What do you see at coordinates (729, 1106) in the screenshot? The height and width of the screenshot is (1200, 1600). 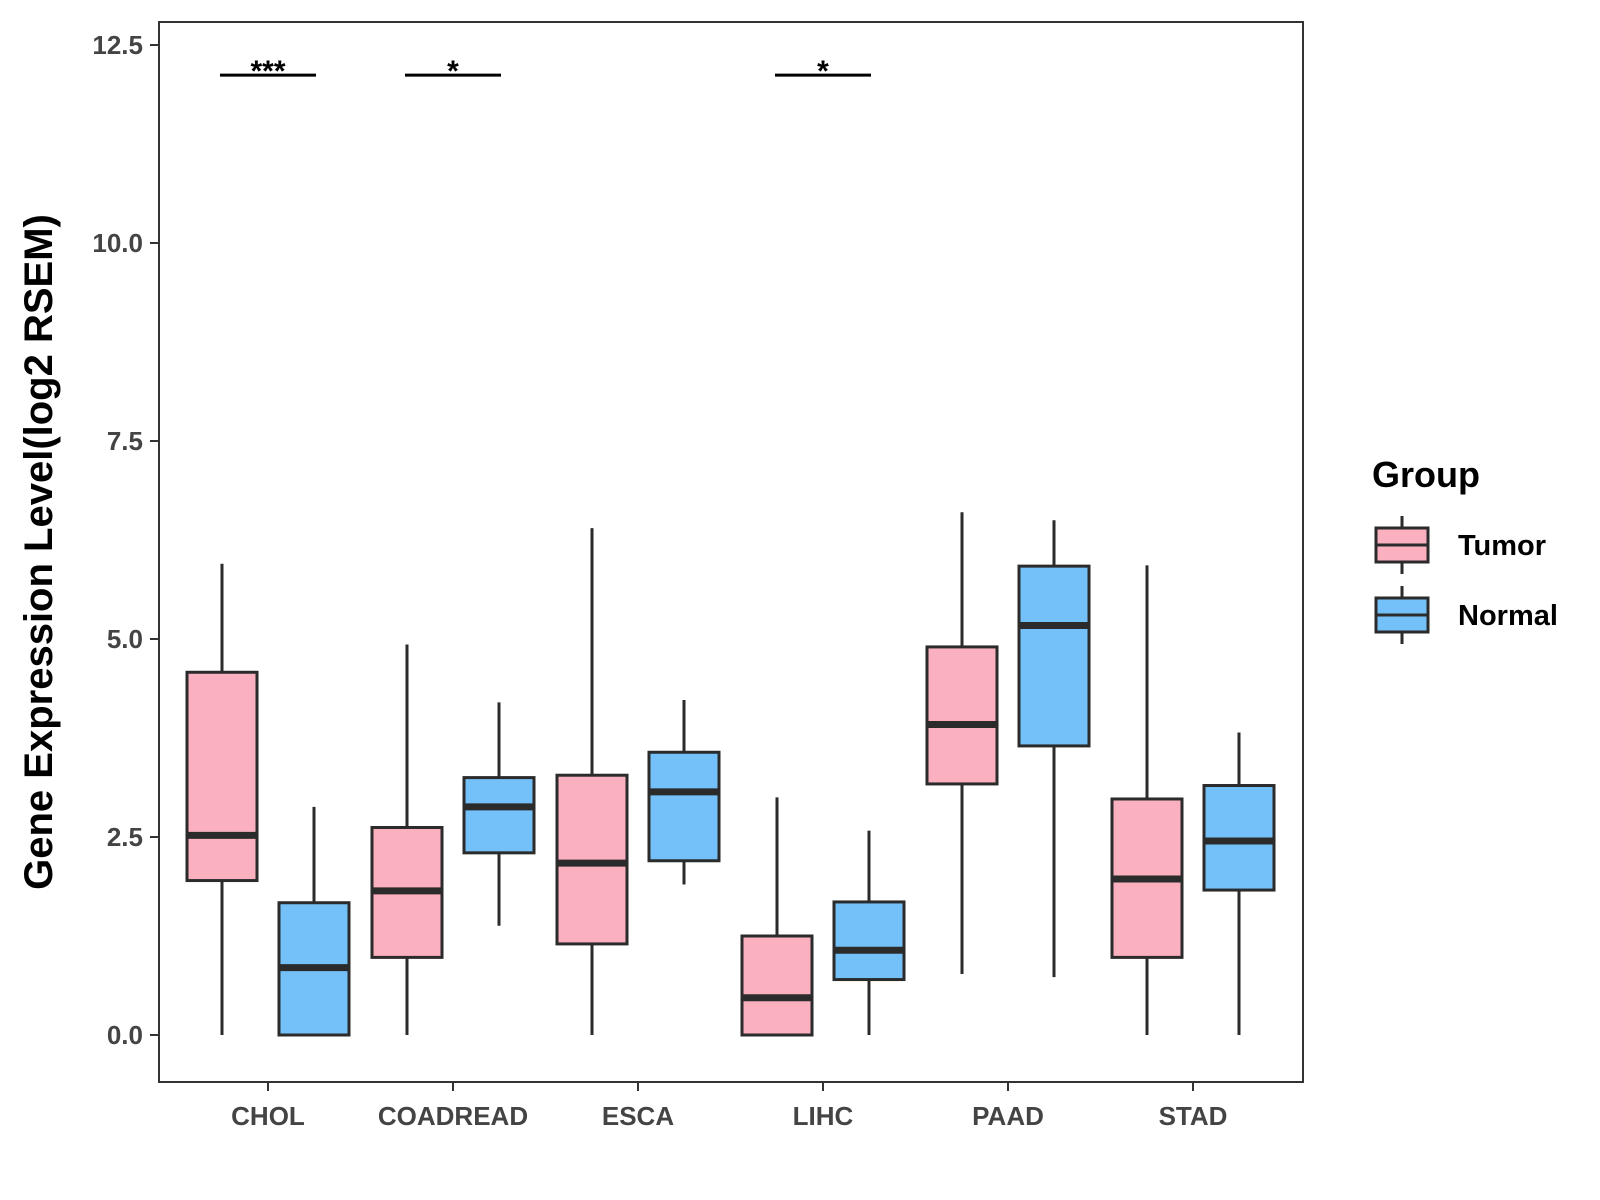 I see `x-axis: CHOL COADREAD ESCA LIHC PAAD STAD` at bounding box center [729, 1106].